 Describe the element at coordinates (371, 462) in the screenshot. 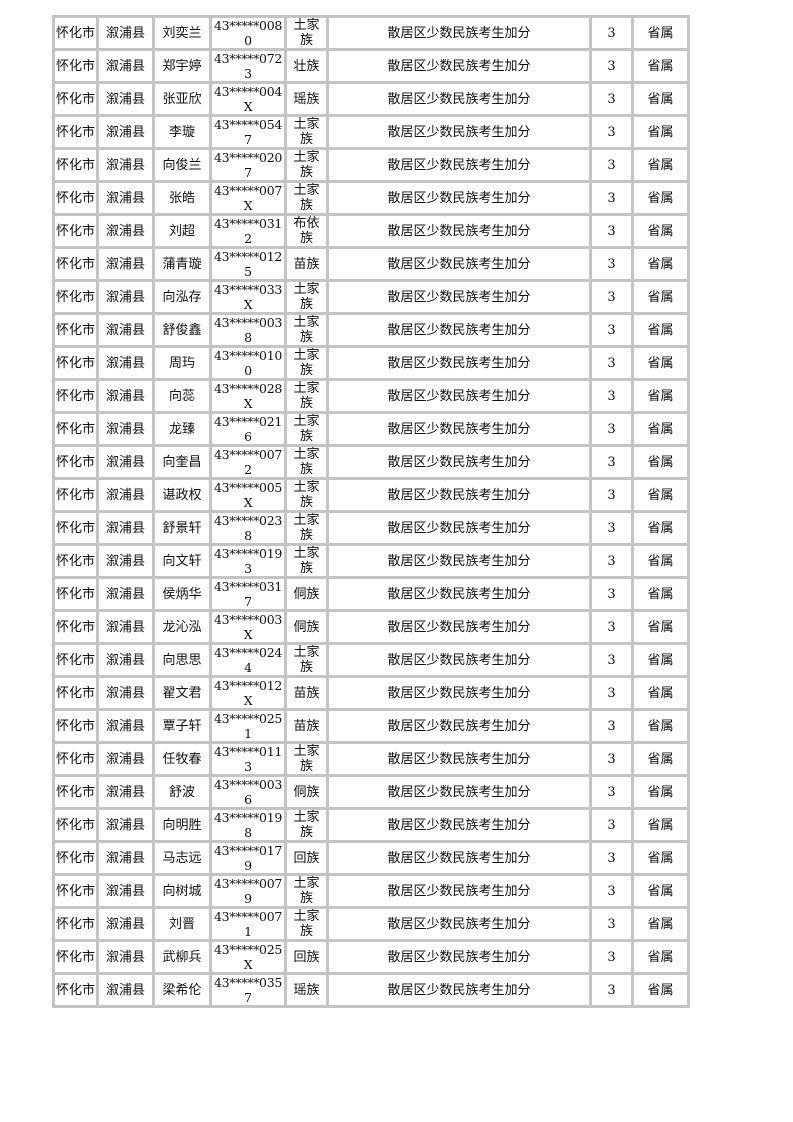

I see `table-row: 怀化市 溆浦县 向奎昌 43*****0072 土家族 散居区少数民族考生加分 3 省属` at that location.